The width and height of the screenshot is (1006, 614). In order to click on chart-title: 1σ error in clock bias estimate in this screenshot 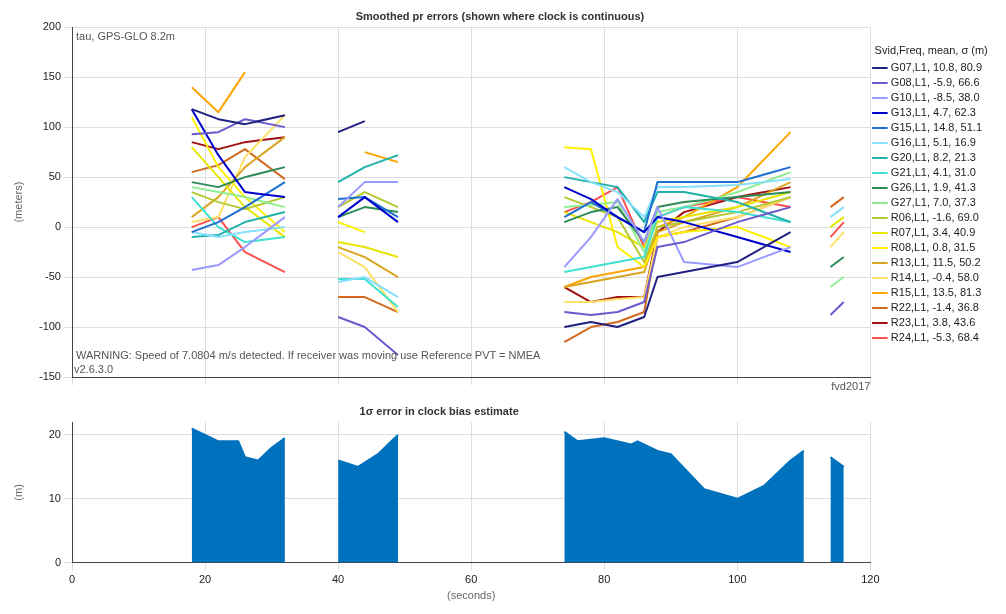, I will do `click(439, 410)`.